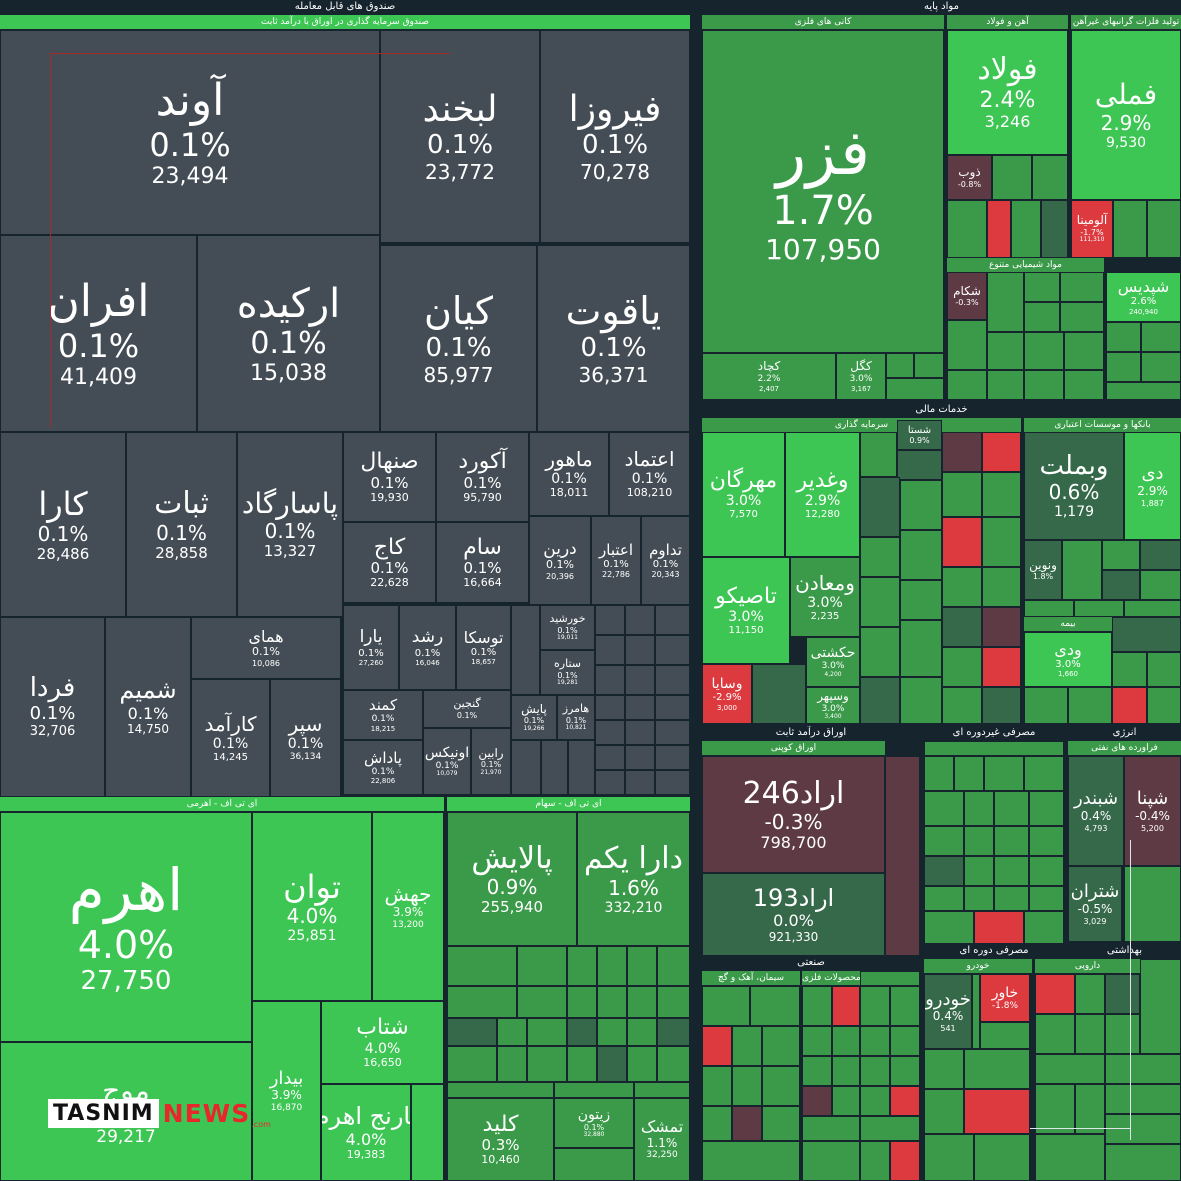 This screenshot has width=1181, height=1181. What do you see at coordinates (769, 376) in the screenshot?
I see `treemap-tile: کچاد 2.2% 2,407` at bounding box center [769, 376].